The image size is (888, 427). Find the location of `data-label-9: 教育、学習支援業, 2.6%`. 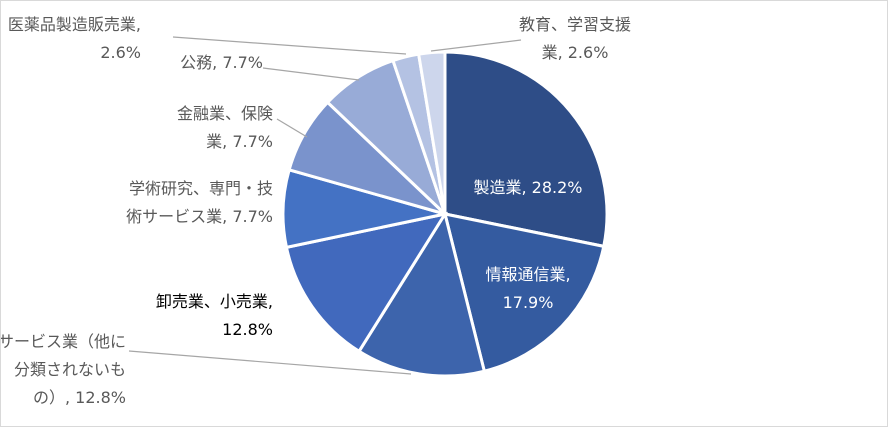

data-label-9: 教育、学習支援業, 2.6% is located at coordinates (575, 38).